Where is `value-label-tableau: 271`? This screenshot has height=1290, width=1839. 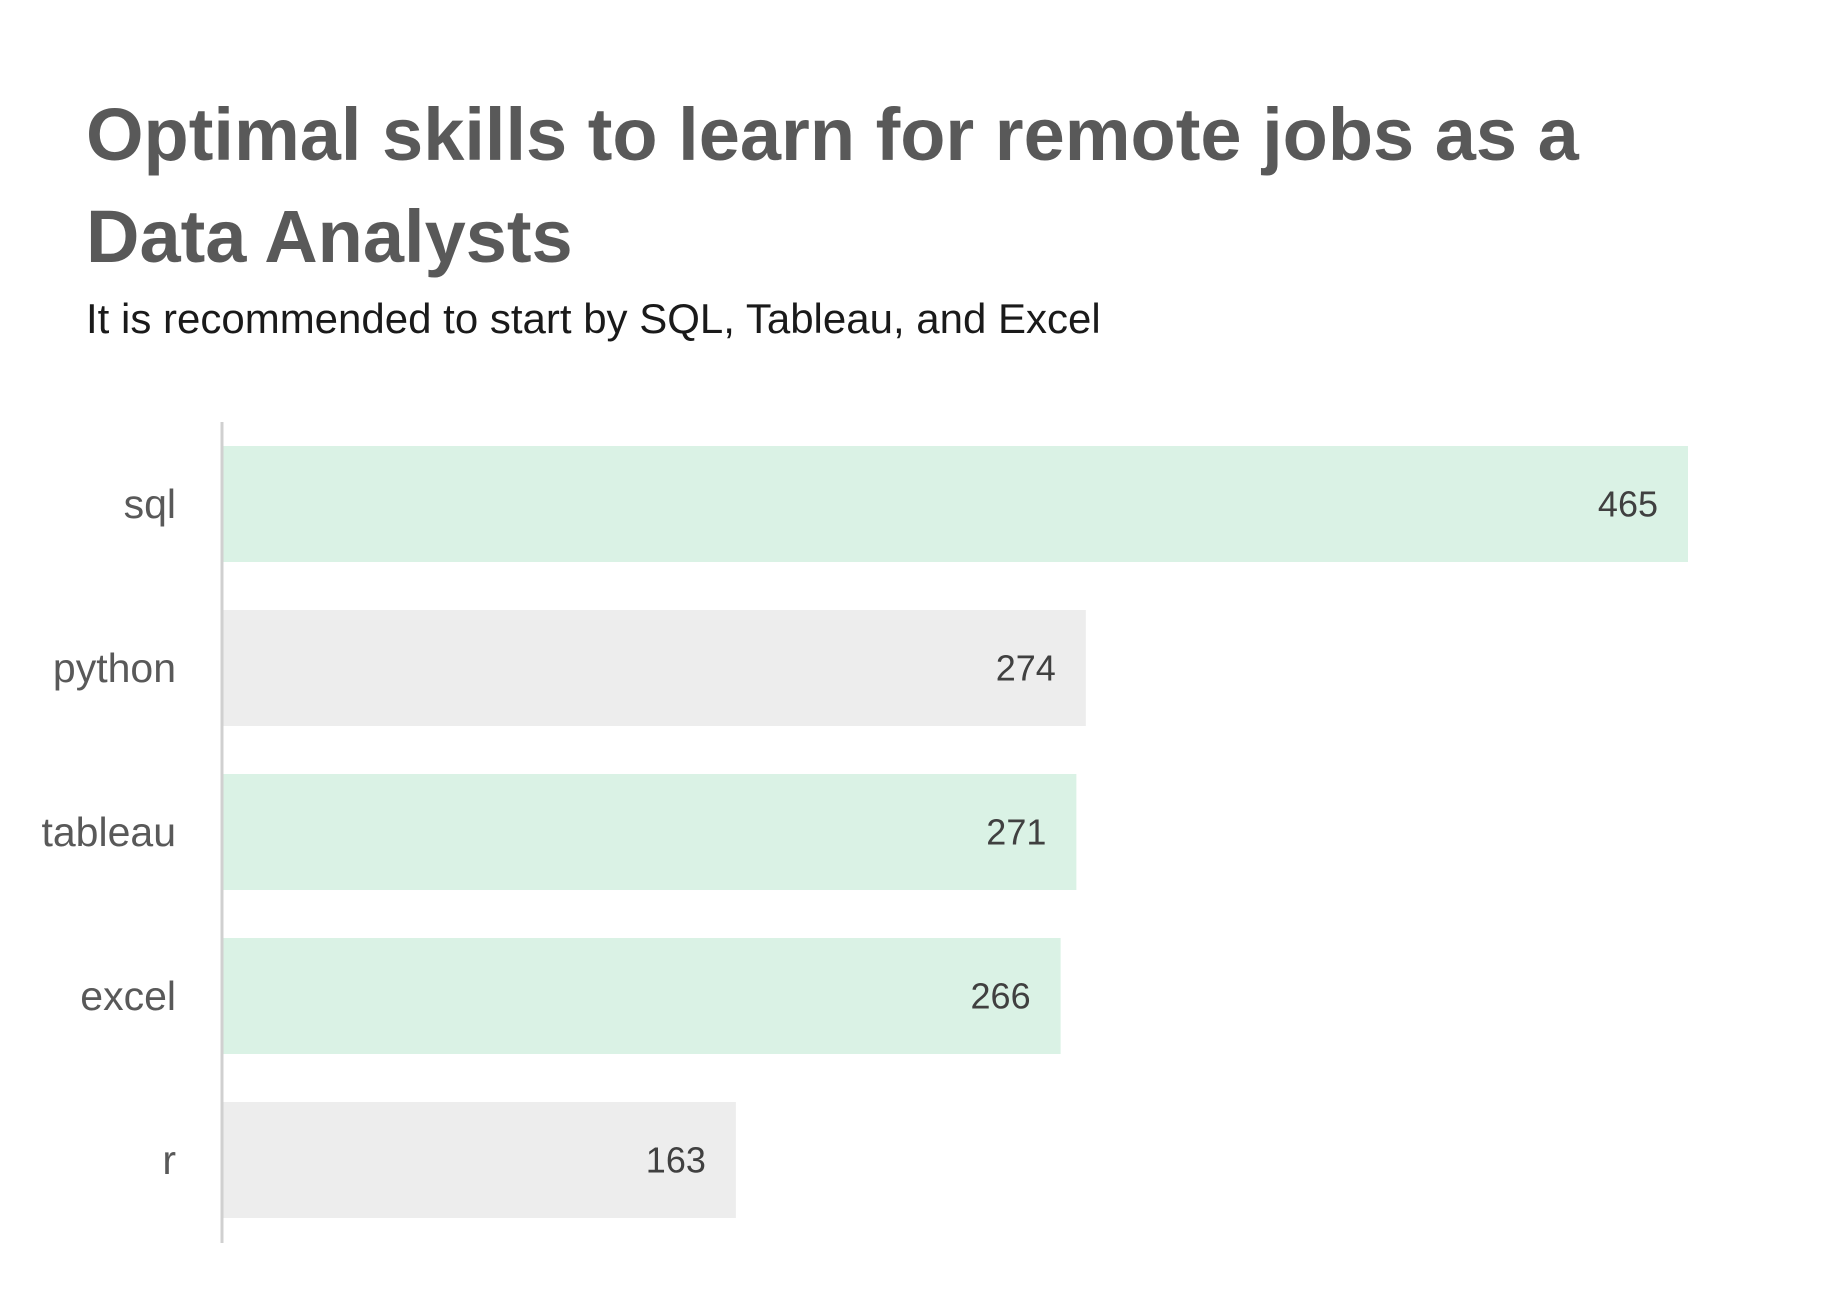
value-label-tableau: 271 is located at coordinates (1016, 832).